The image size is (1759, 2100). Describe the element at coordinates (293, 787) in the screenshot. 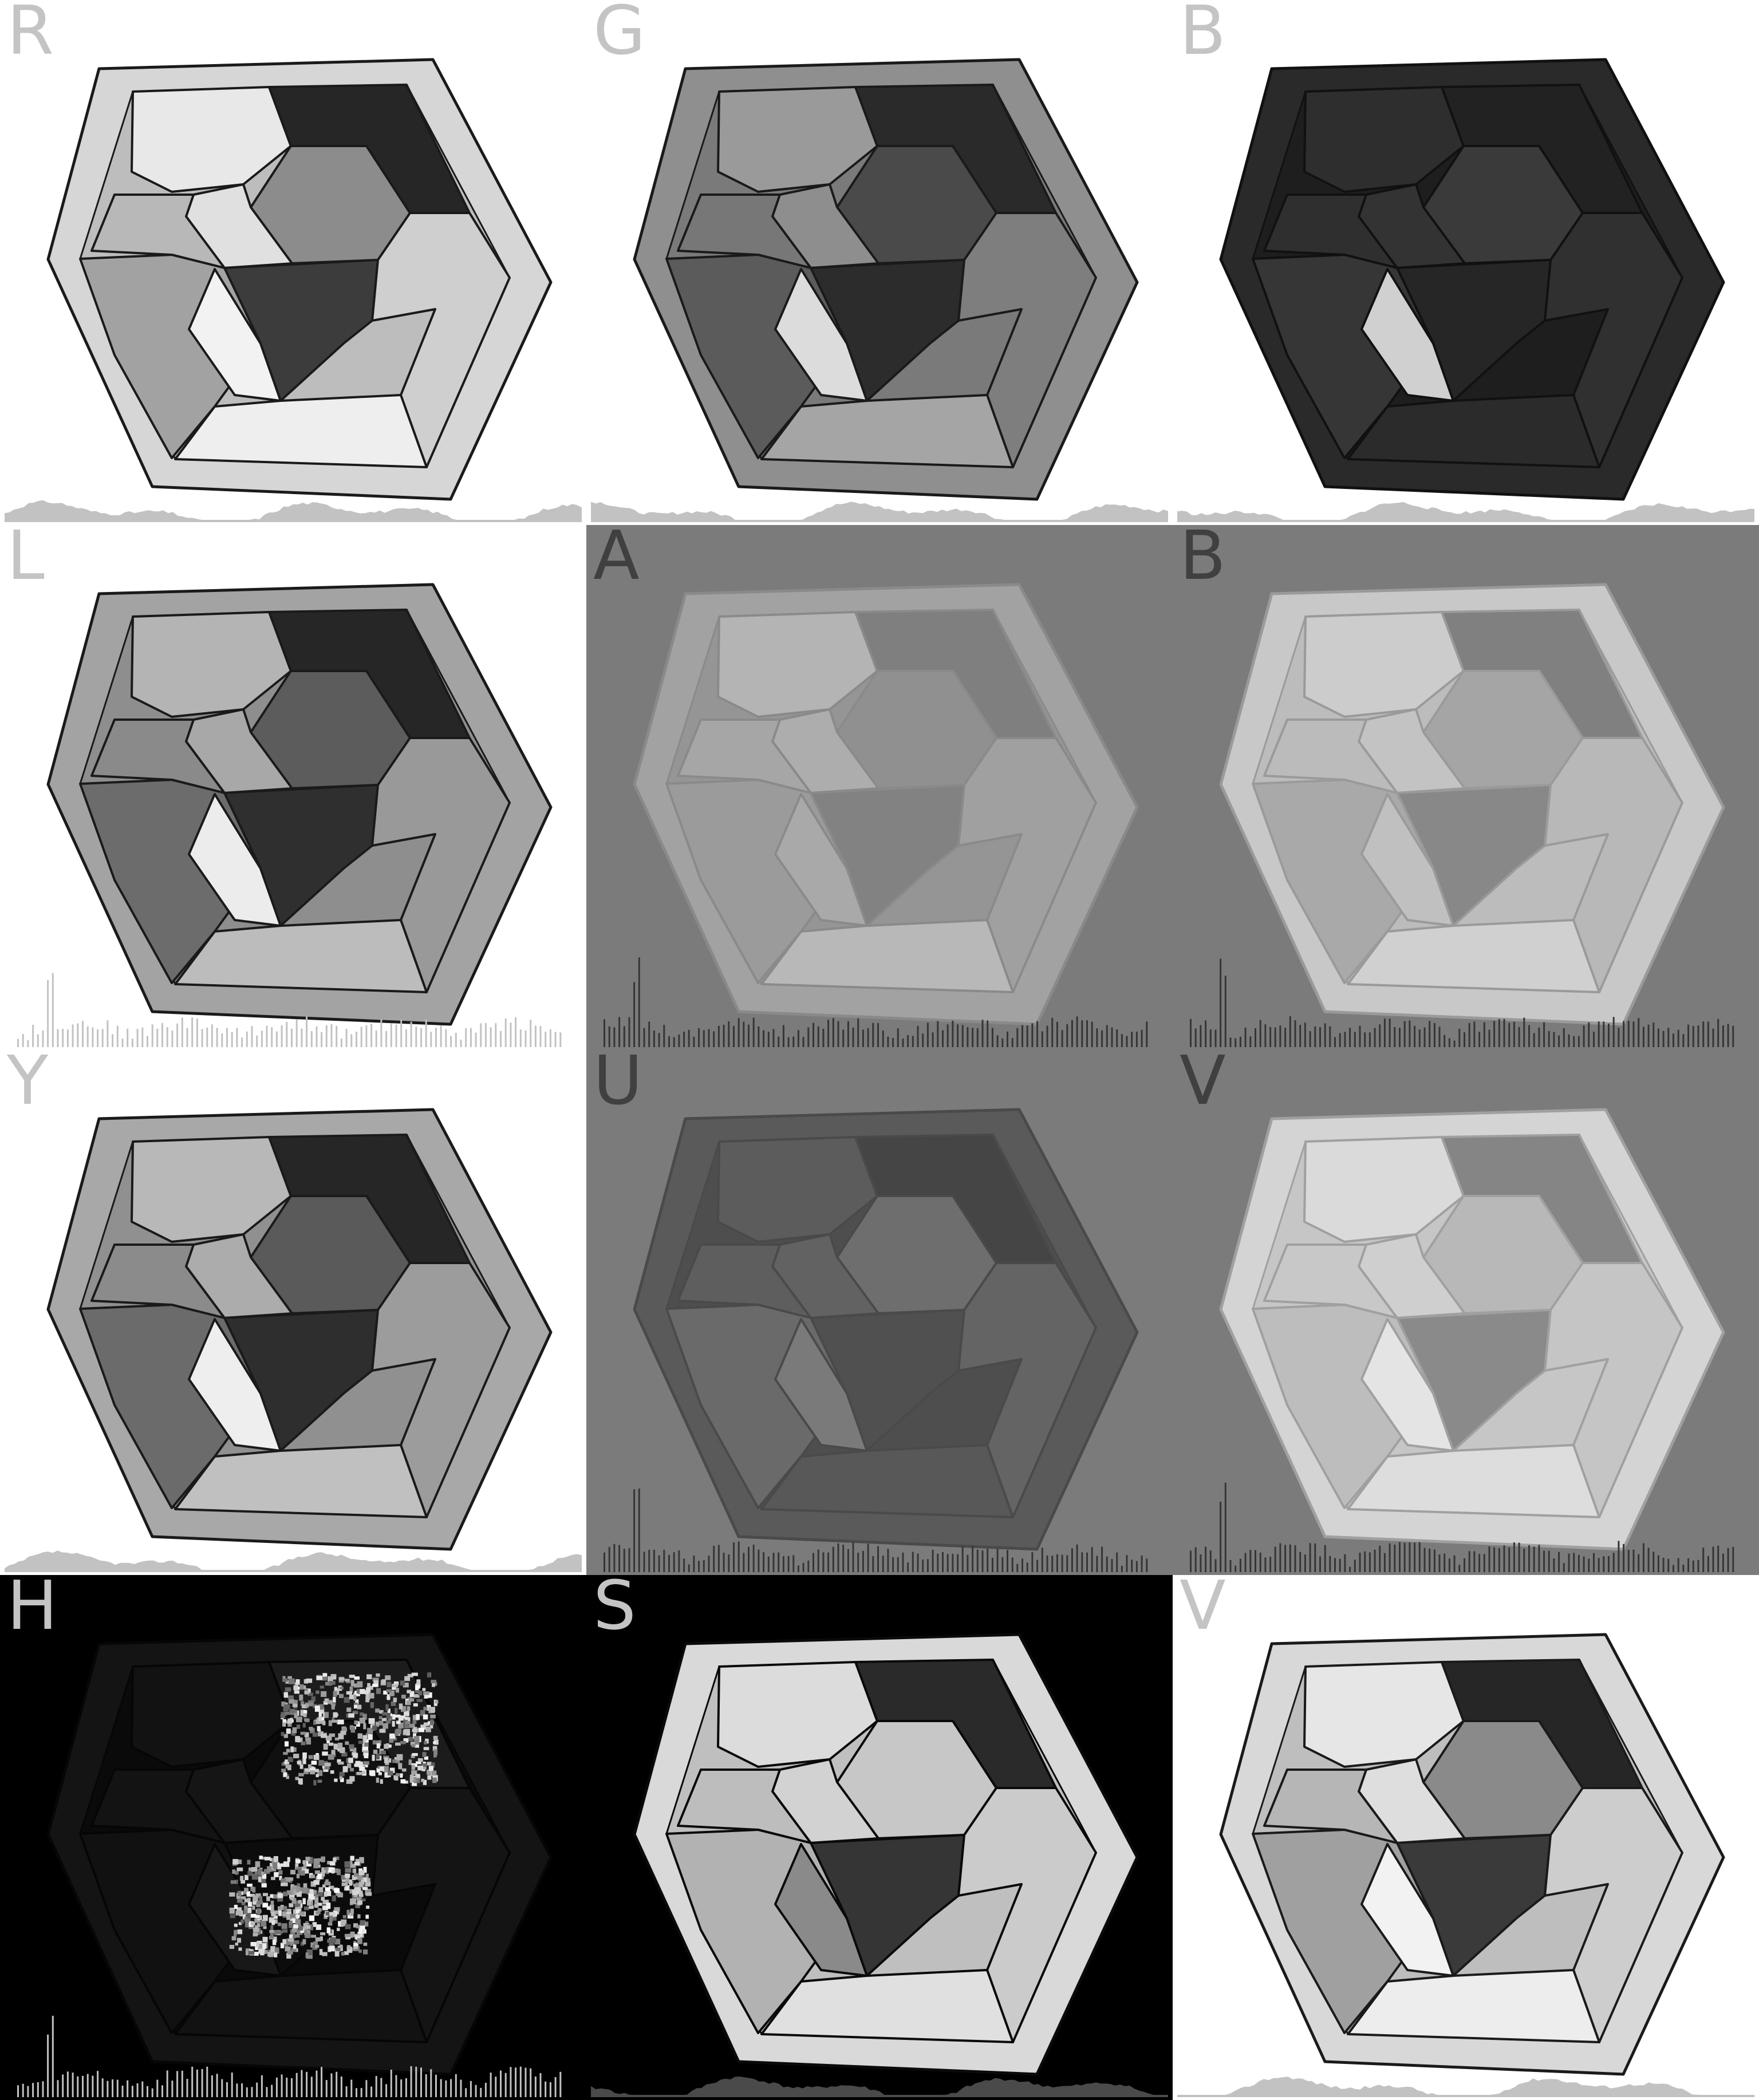

I see `panel-lab-l-channel: L` at that location.